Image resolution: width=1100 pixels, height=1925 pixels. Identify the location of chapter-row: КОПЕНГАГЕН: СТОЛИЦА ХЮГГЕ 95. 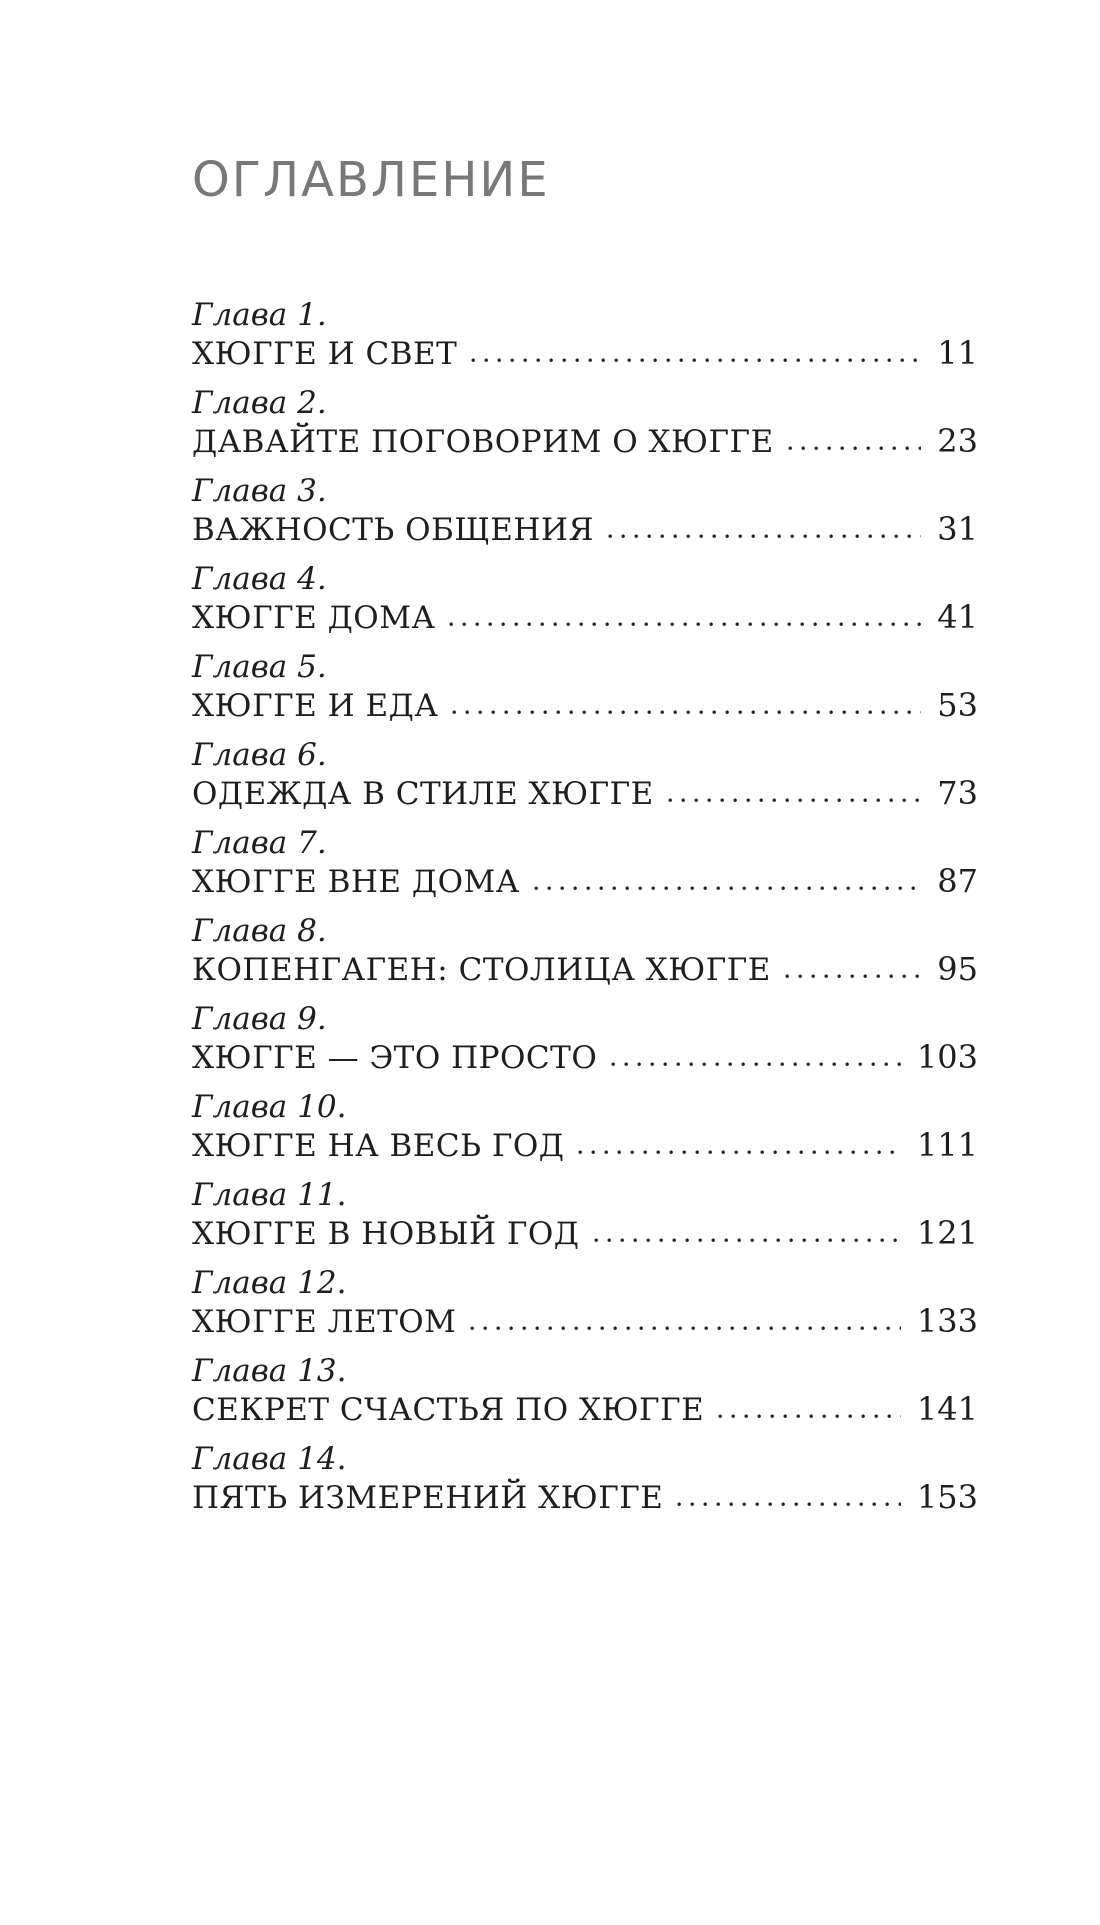
(585, 969).